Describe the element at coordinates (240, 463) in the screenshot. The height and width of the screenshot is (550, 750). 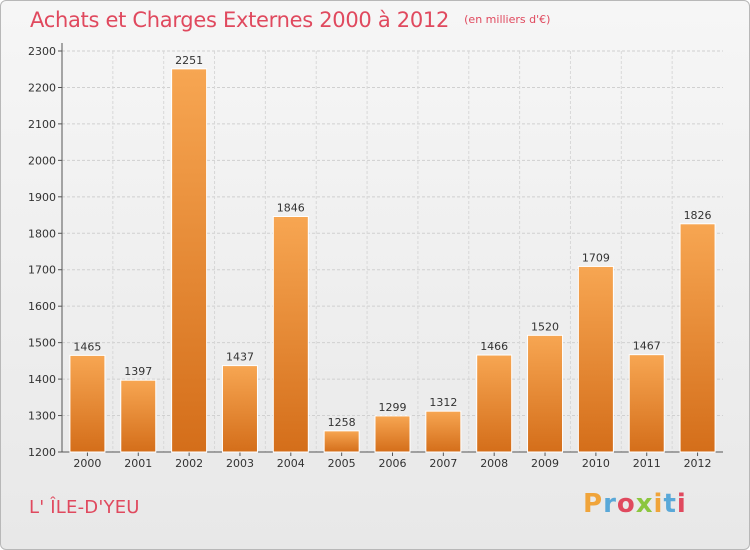
I see `x-tick-label: 2003` at that location.